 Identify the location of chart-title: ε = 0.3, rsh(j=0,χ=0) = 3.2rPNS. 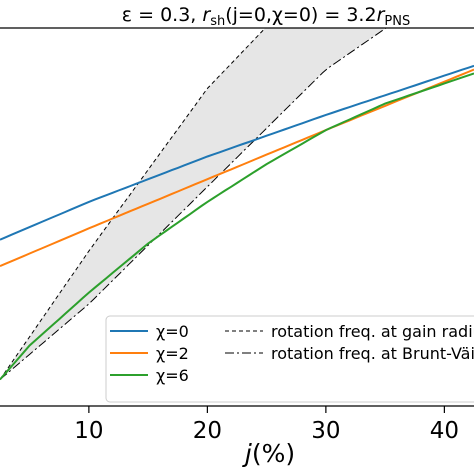
(266, 16).